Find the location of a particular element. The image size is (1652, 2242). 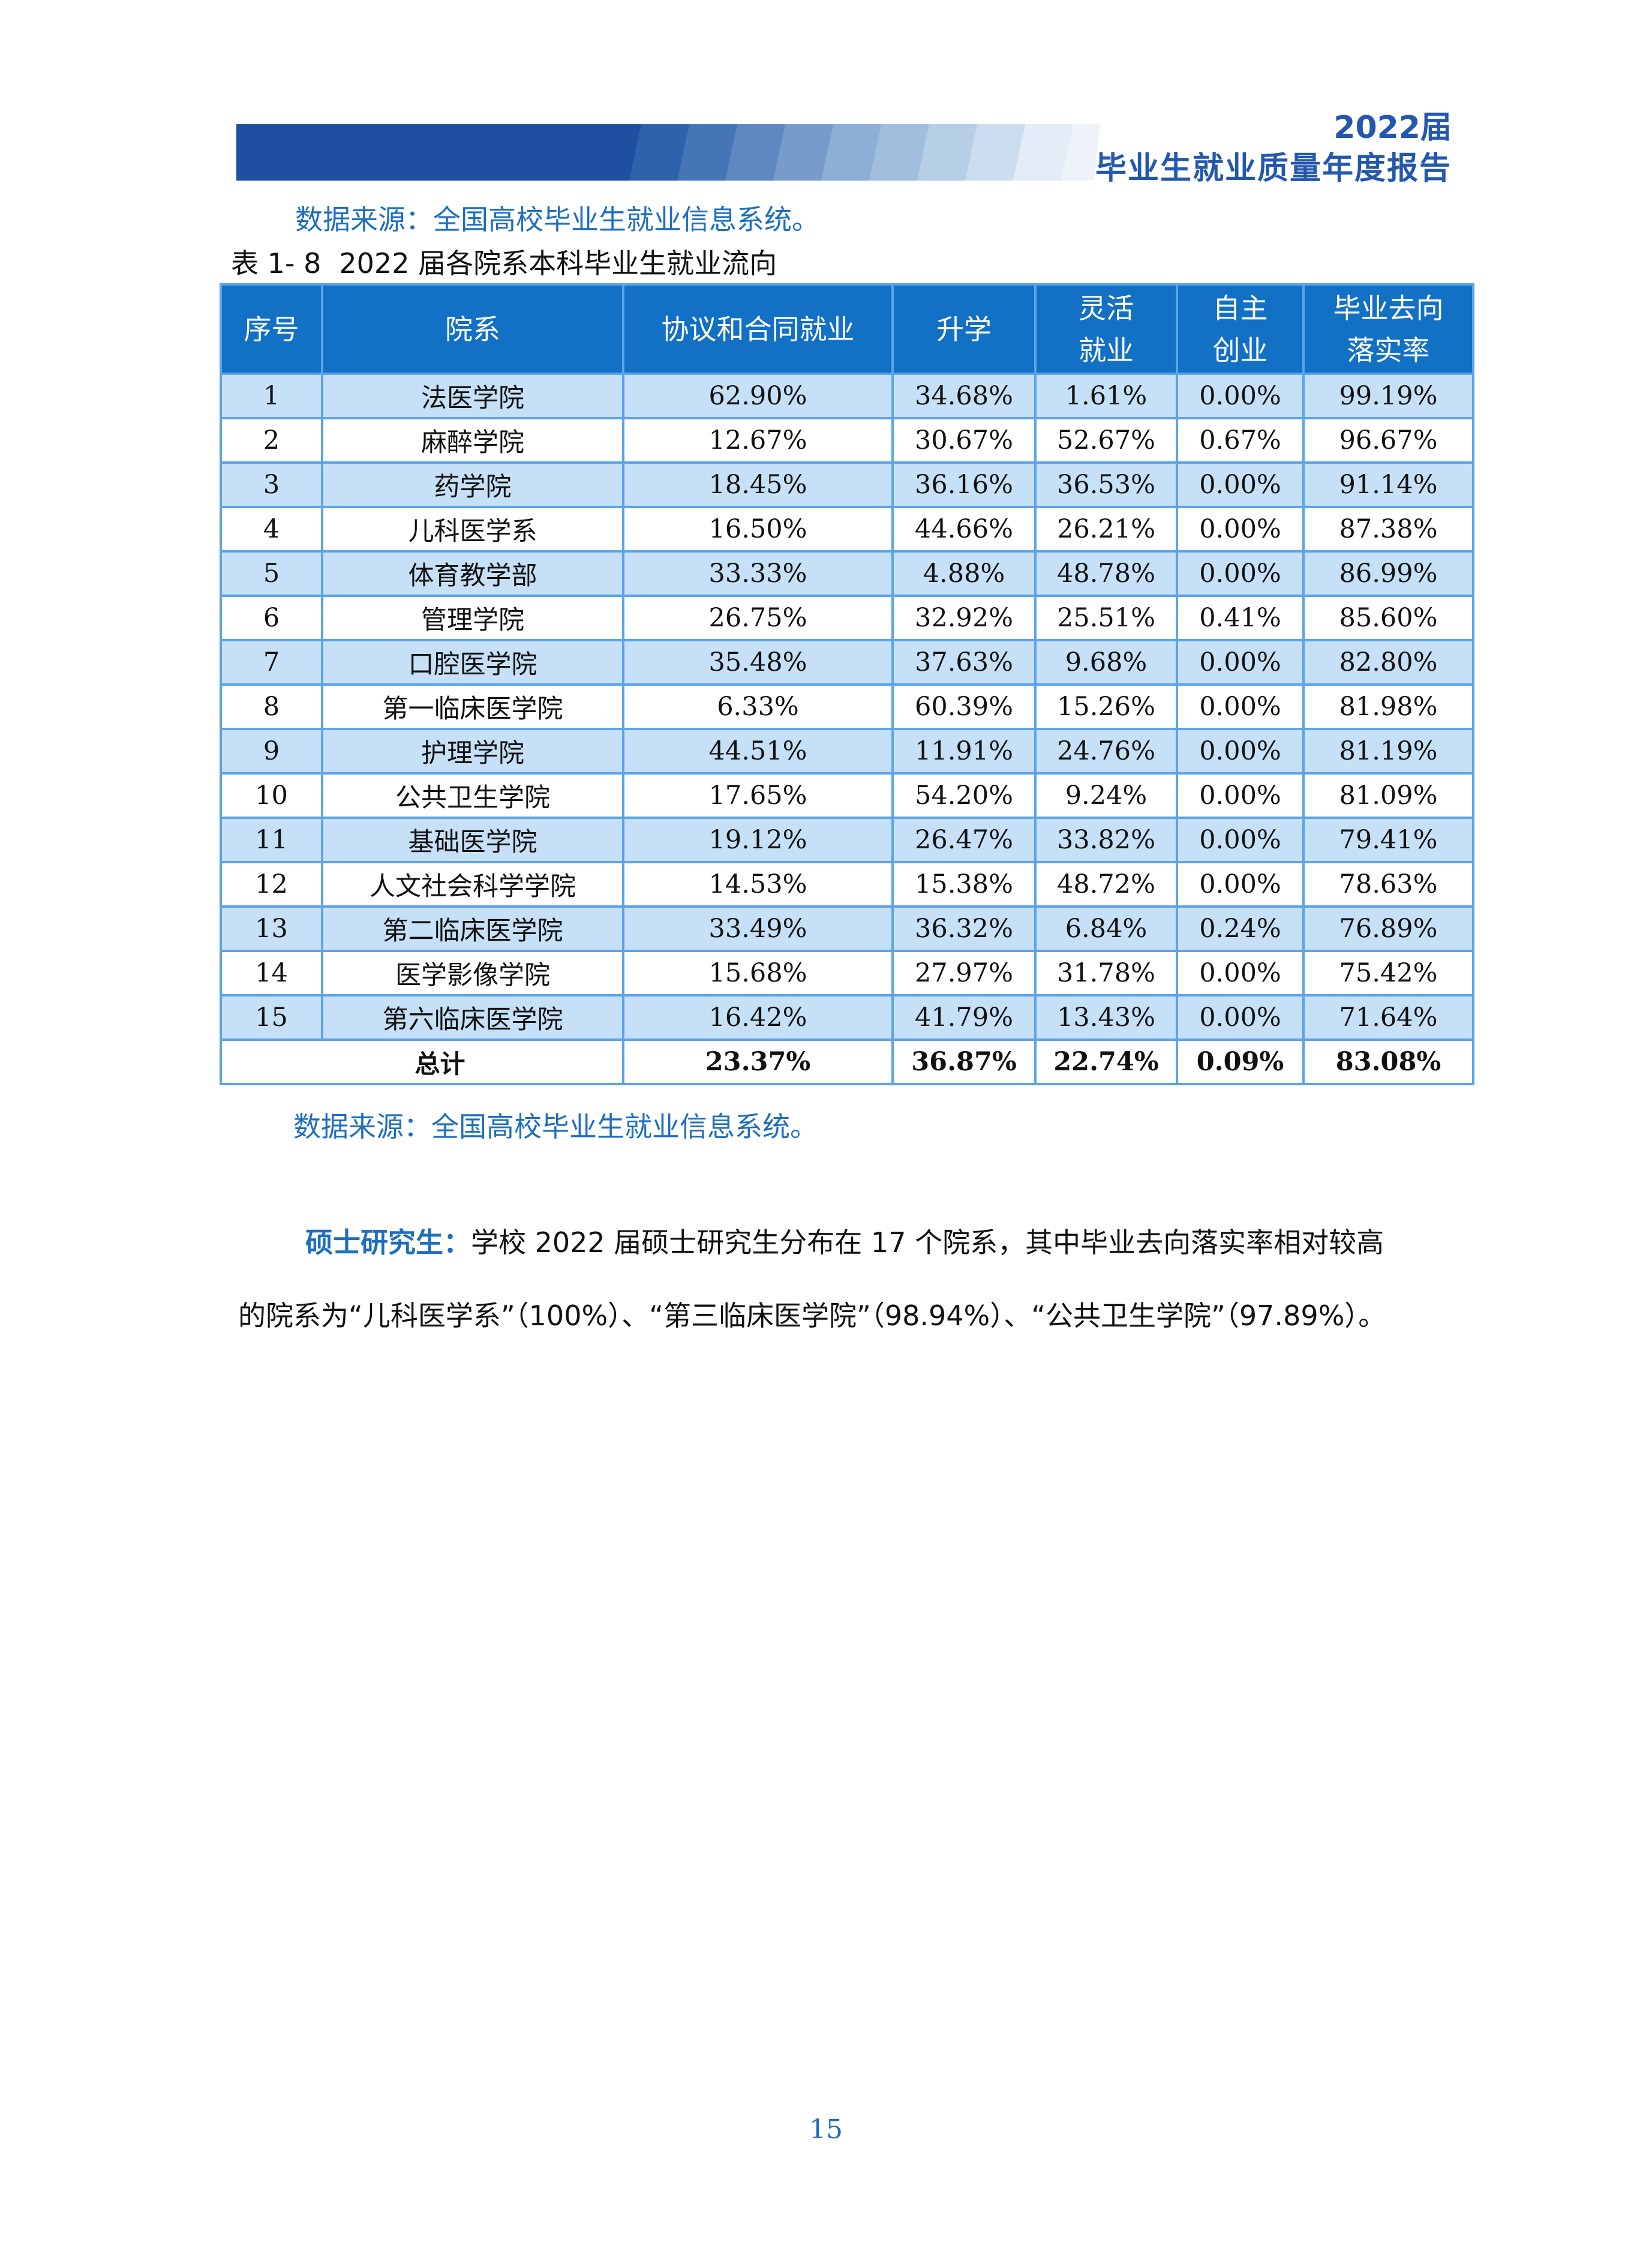

cell-contract: 62.90% is located at coordinates (758, 396).